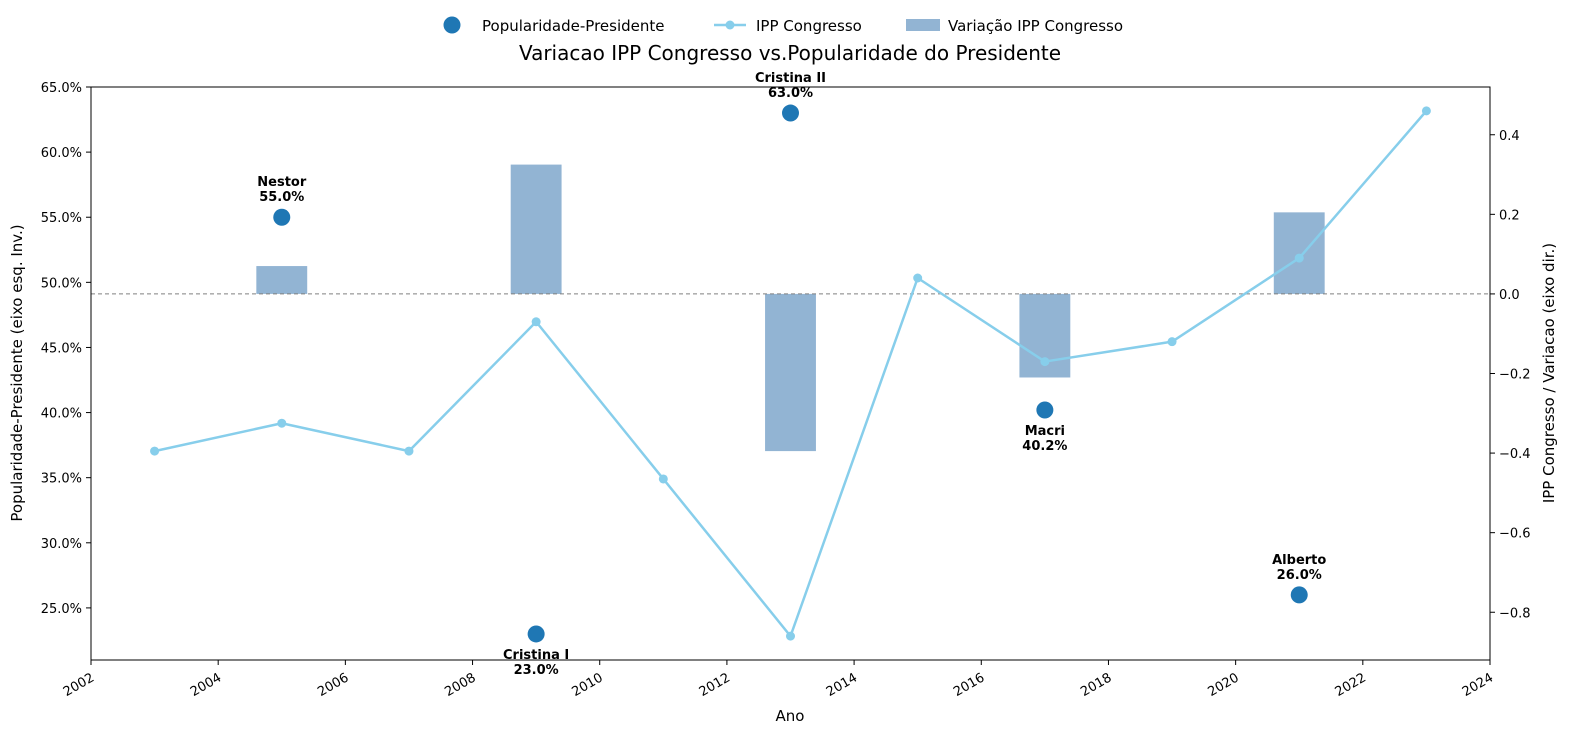  I want to click on point-name-label: Cristina II, so click(790, 78).